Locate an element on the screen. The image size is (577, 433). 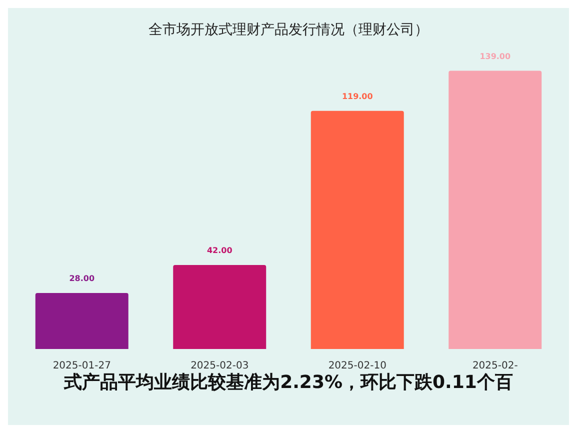
data-label: 139.00 is located at coordinates (495, 56).